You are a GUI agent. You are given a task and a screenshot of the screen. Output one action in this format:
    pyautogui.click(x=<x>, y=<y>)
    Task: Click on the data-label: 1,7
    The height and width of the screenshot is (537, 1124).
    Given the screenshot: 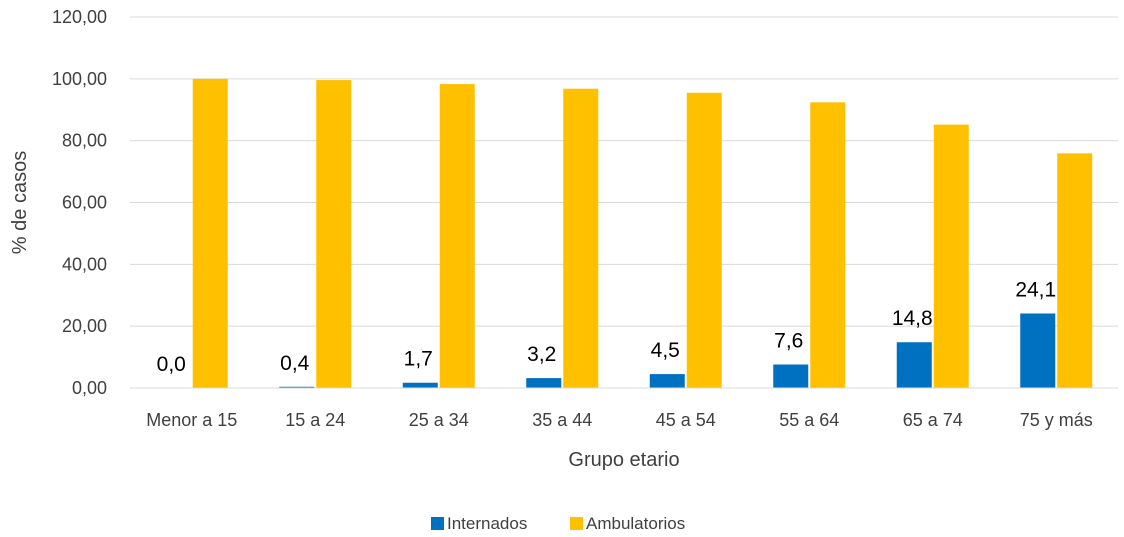 What is the action you would take?
    pyautogui.click(x=418, y=359)
    